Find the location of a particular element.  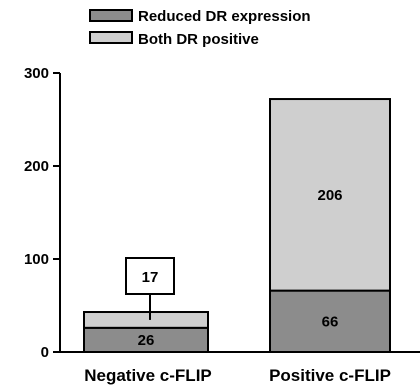

value-label-negative-reduced: 26 is located at coordinates (146, 340).